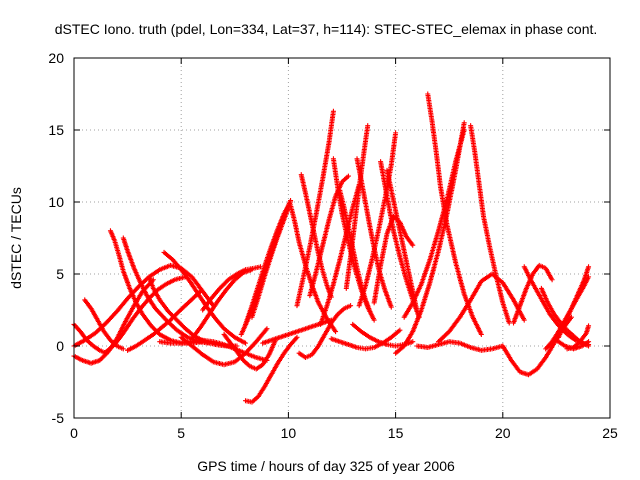 This screenshot has width=640, height=480. Describe the element at coordinates (60, 274) in the screenshot. I see `y-tick-label: 5` at that location.